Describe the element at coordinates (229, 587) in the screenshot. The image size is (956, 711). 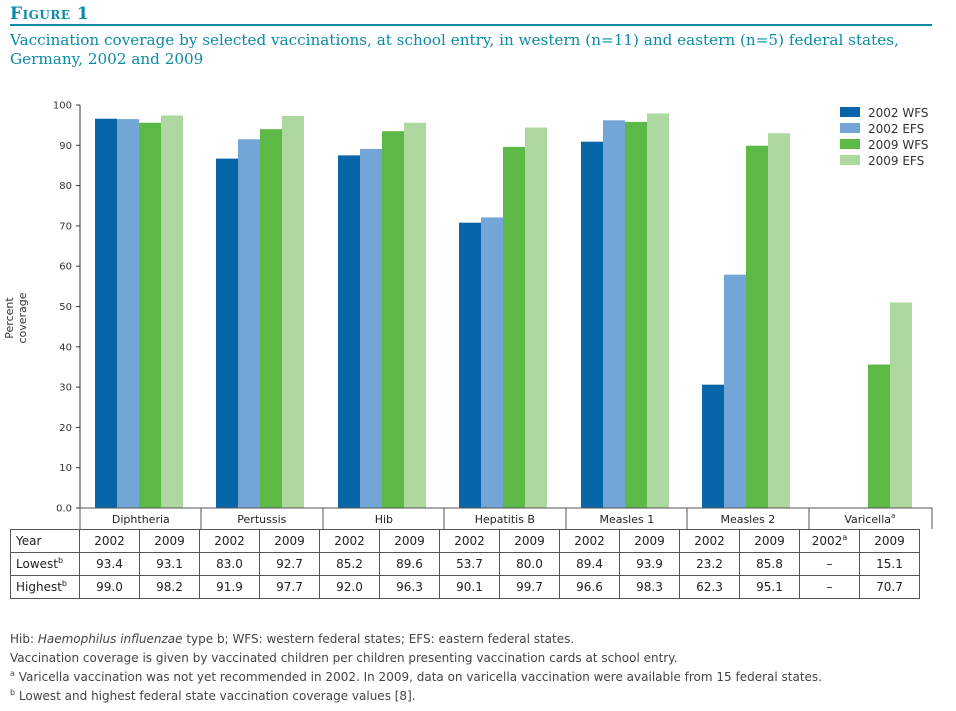
I see `table-cell-value: 91.9` at that location.